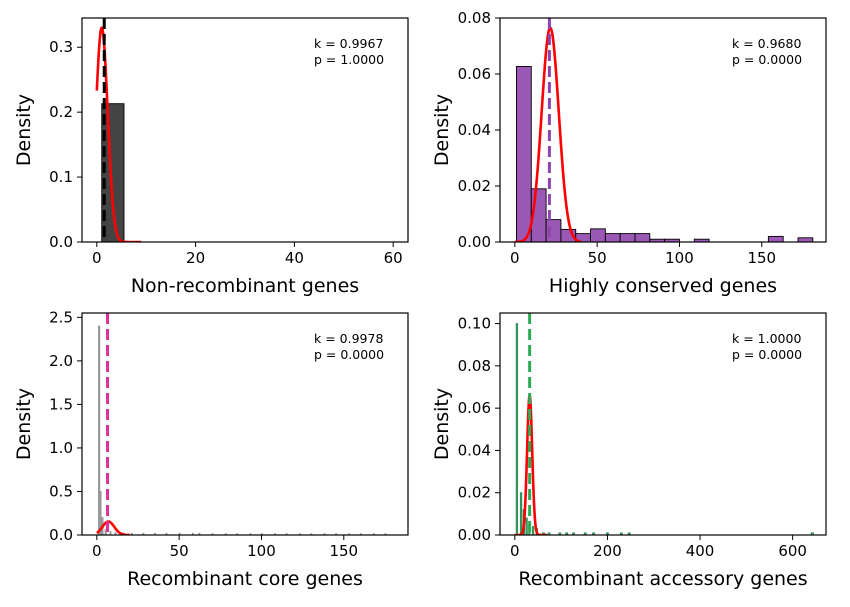 Image resolution: width=850 pixels, height=607 pixels. Describe the element at coordinates (766, 43) in the screenshot. I see `annotation-k: k = 0.9680` at that location.